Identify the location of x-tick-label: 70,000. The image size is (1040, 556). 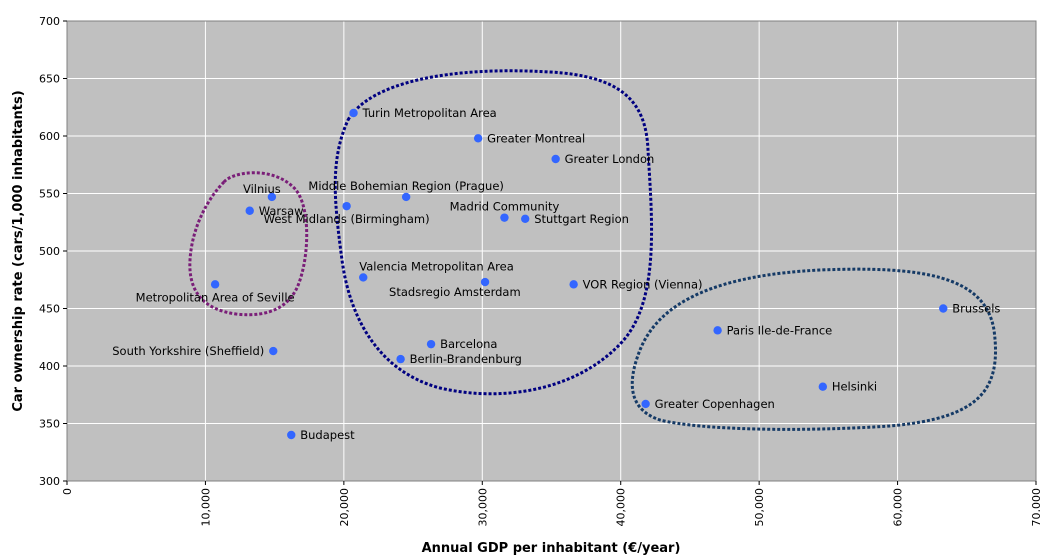
(1035, 507).